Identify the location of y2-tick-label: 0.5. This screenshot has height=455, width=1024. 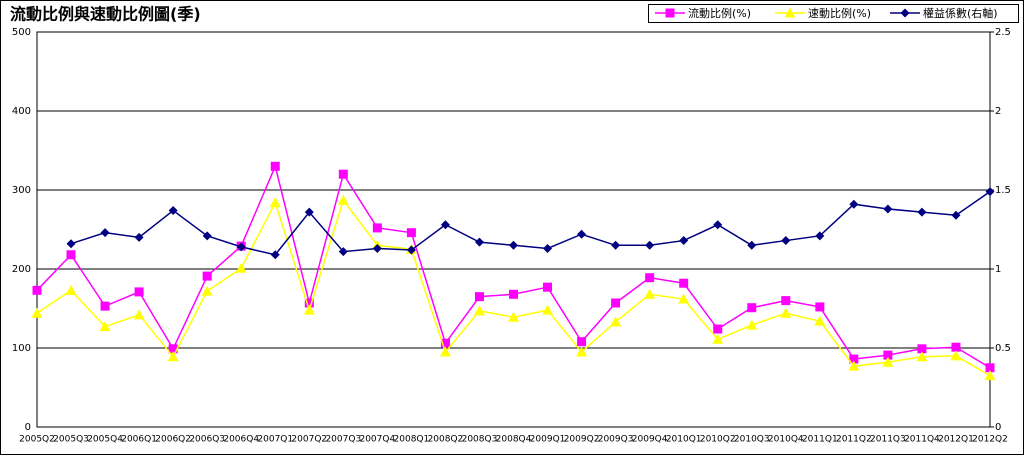
(1003, 348).